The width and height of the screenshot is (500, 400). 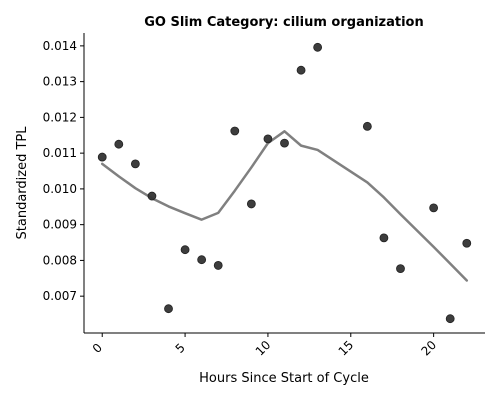 What do you see at coordinates (97, 348) in the screenshot?
I see `x-tick-label: 0` at bounding box center [97, 348].